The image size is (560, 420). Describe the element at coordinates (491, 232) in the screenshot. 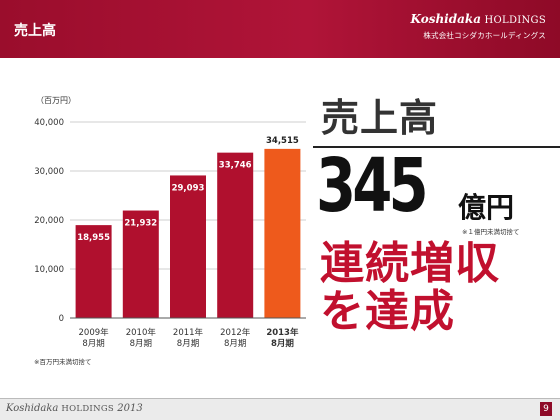

I see `summary-note: ※１億円未満切捨て` at that location.